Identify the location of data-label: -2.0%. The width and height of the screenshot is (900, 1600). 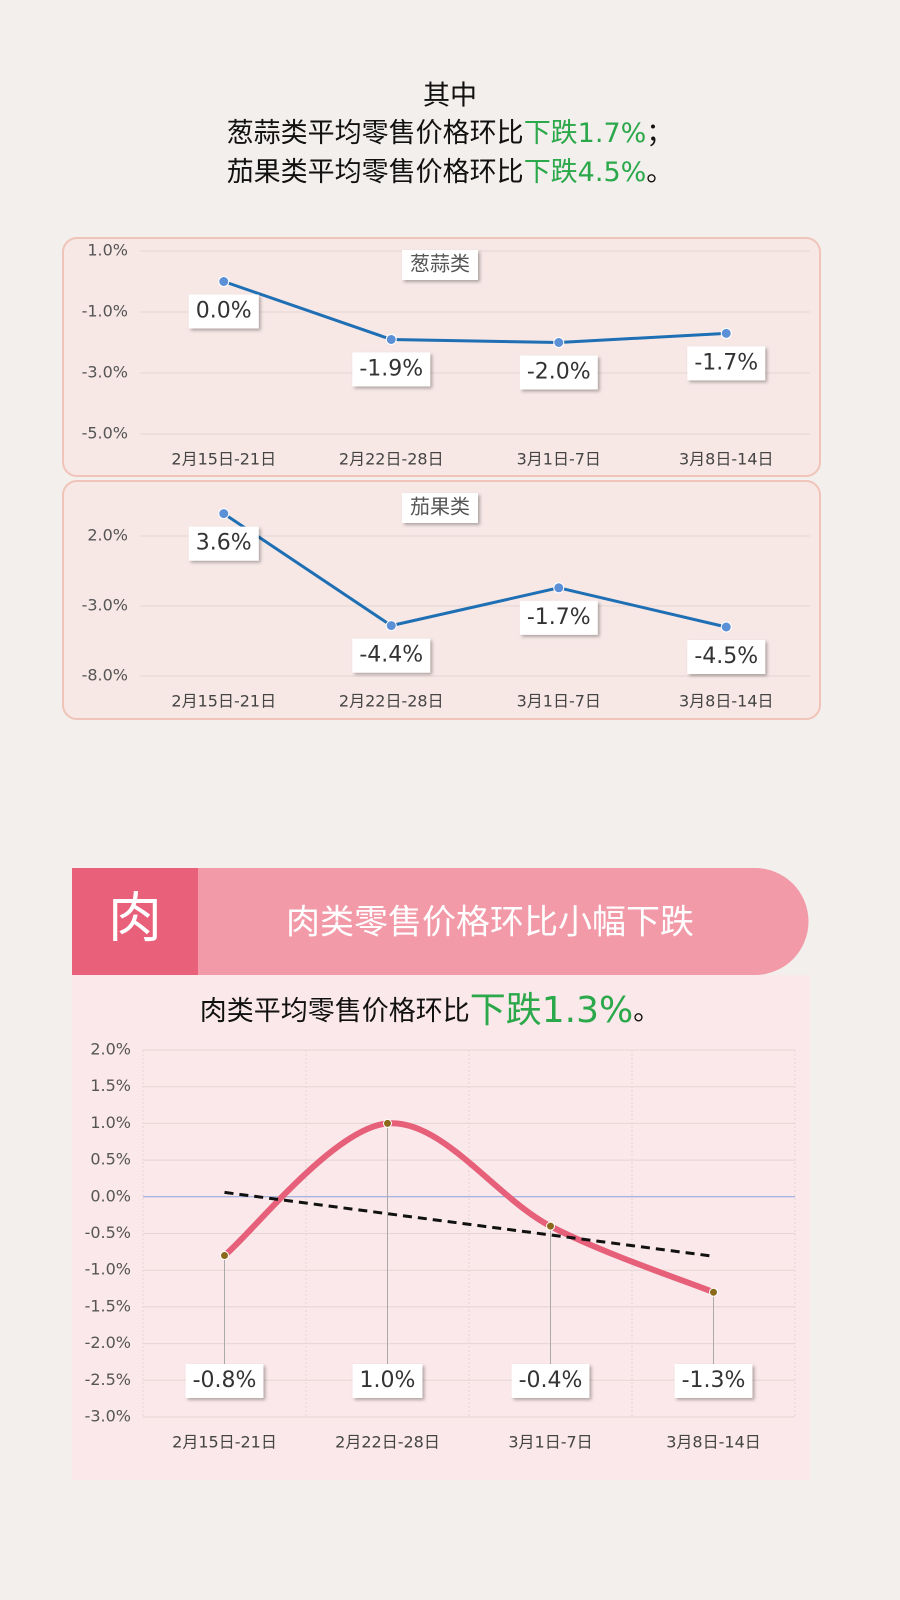
(559, 372).